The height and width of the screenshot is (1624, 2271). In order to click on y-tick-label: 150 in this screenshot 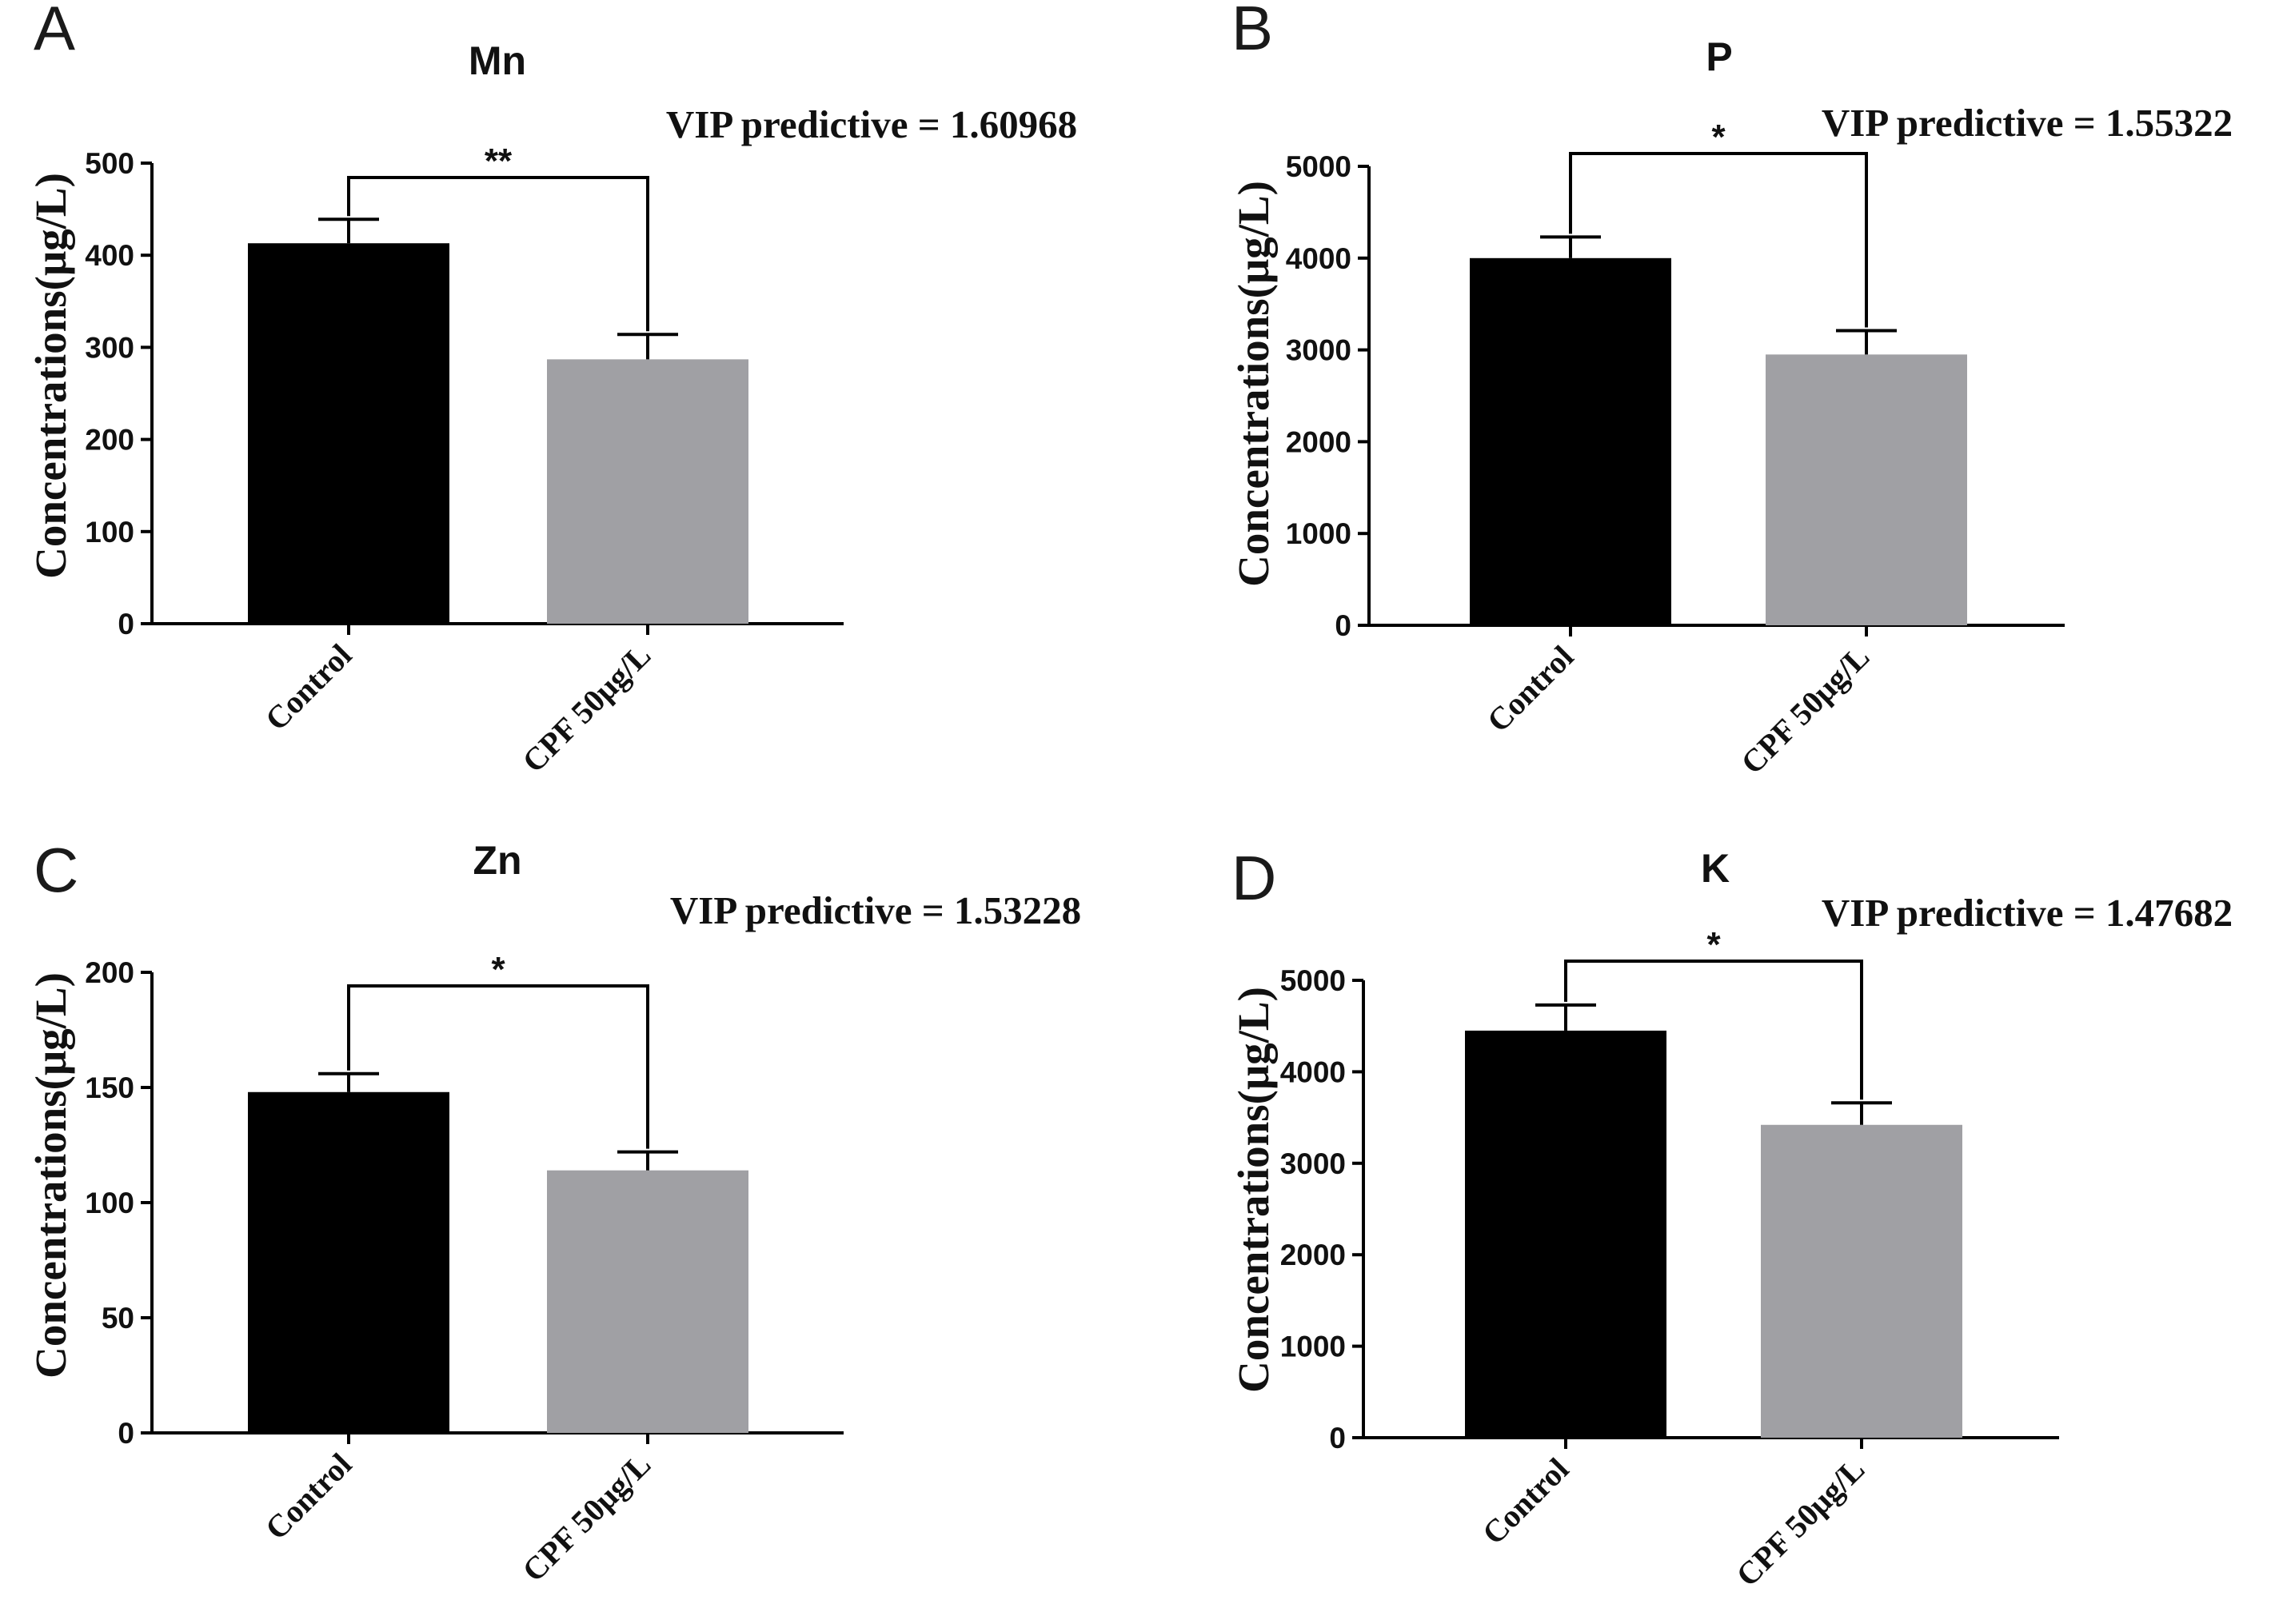, I will do `click(109, 1087)`.